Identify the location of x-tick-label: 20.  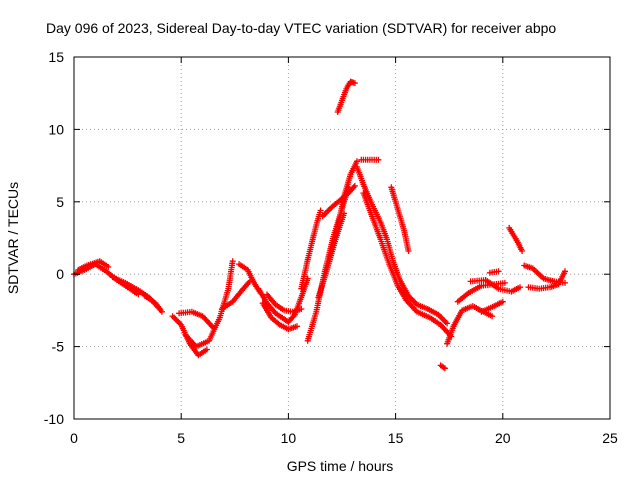
(503, 438).